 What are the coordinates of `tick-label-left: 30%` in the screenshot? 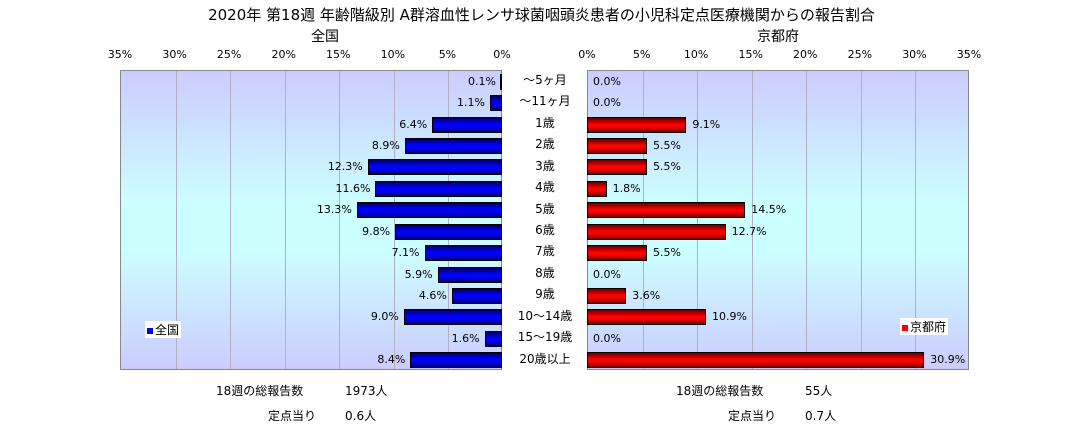 It's located at (174, 54).